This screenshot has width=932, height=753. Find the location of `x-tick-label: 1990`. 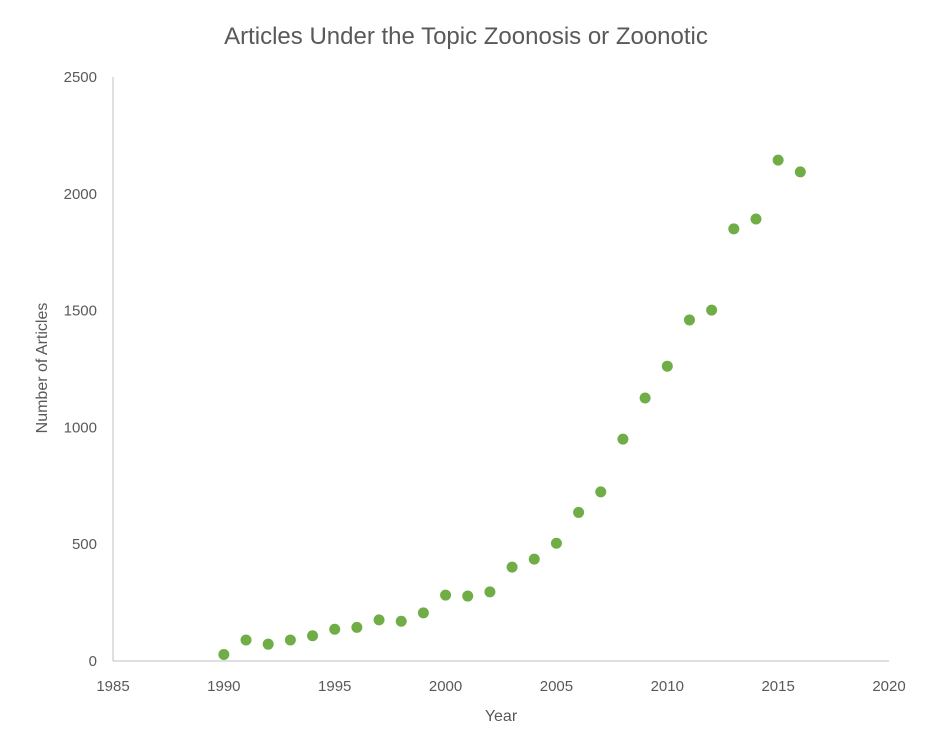

x-tick-label: 1990 is located at coordinates (223, 686).